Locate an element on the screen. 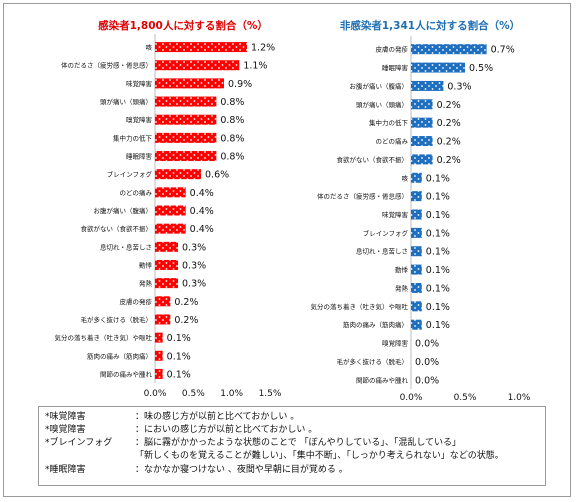 The width and height of the screenshot is (576, 502). value-label: 0.7% is located at coordinates (503, 50).